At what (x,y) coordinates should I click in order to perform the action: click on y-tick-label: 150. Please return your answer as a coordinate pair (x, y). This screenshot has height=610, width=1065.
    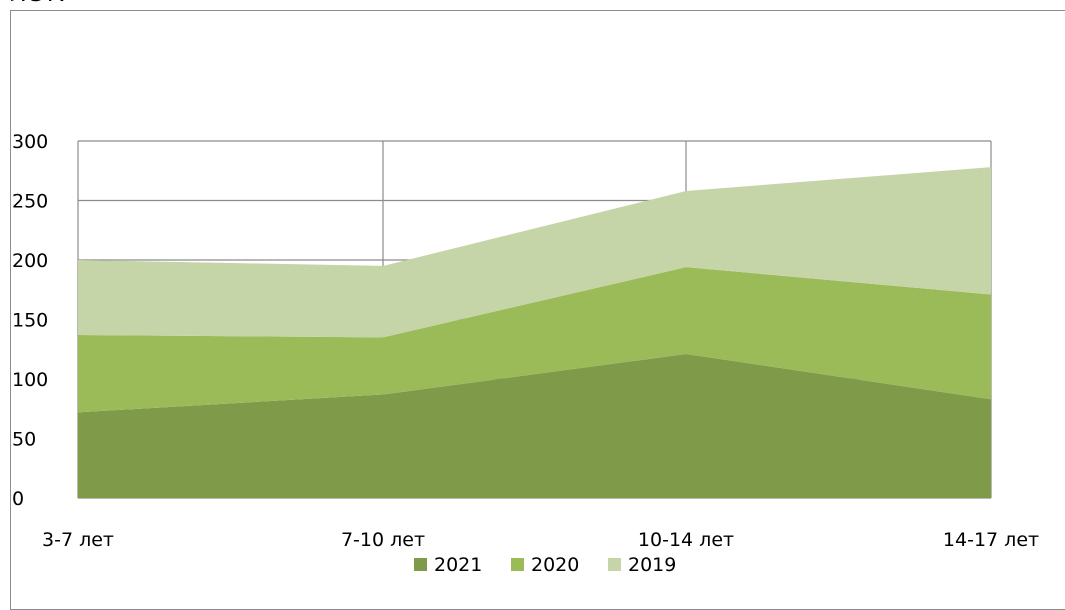
    Looking at the image, I should click on (30, 321).